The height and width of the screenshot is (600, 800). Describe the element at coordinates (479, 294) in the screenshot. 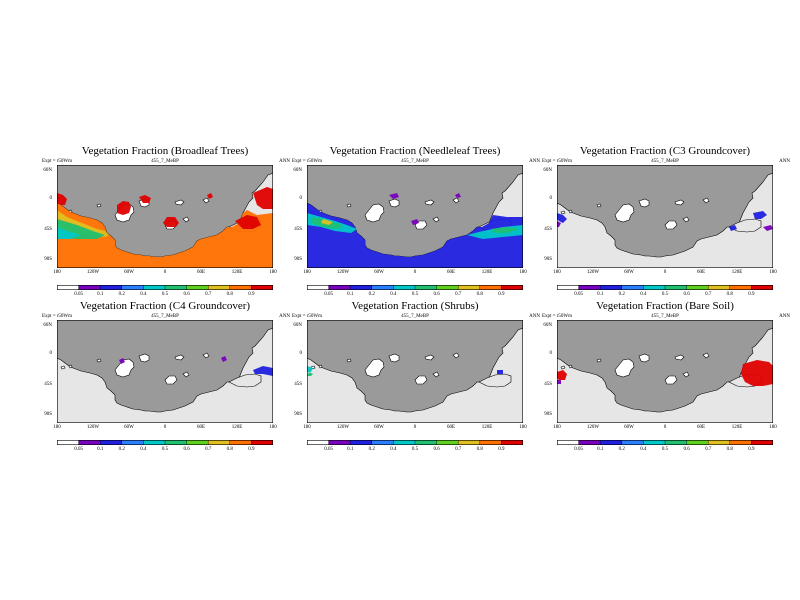

I see `colorbar-tick-label: 0.8` at that location.